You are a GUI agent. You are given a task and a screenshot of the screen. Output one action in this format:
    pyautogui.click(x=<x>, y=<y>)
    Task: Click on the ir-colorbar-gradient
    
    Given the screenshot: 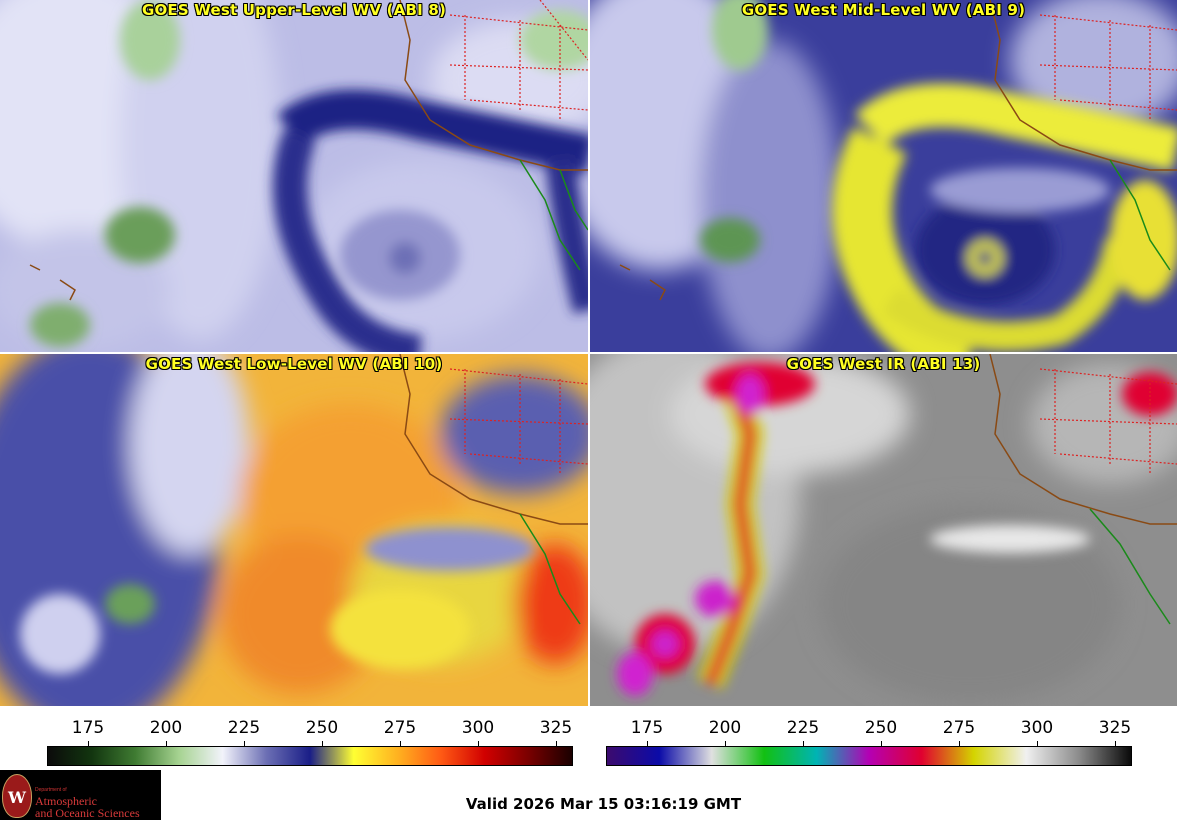 What is the action you would take?
    pyautogui.click(x=869, y=756)
    